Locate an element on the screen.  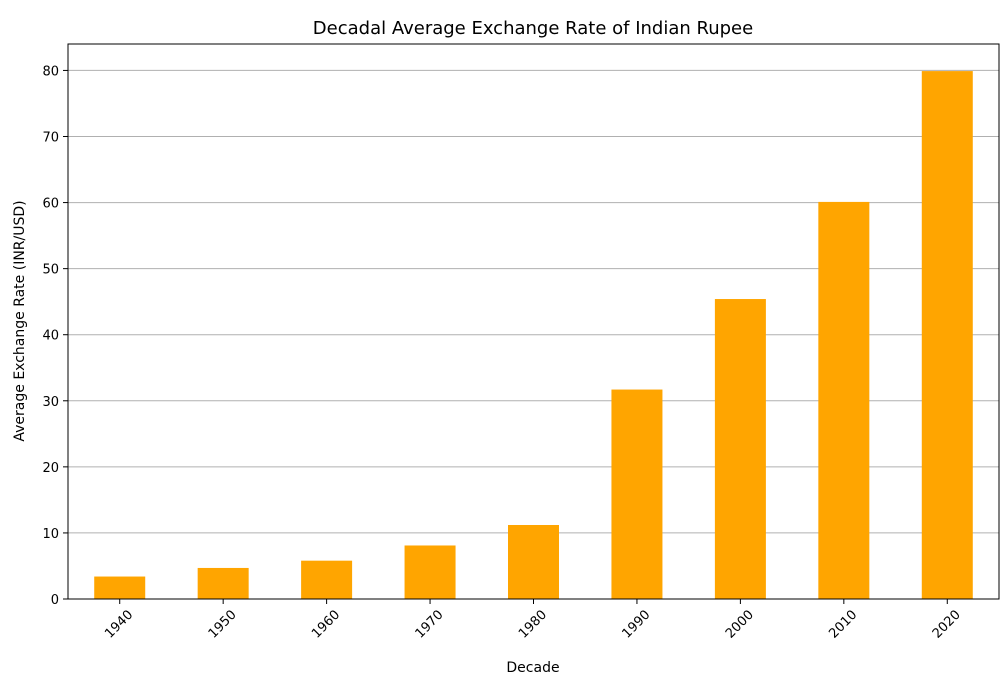
y-tick-label: 60 is located at coordinates (50, 204).